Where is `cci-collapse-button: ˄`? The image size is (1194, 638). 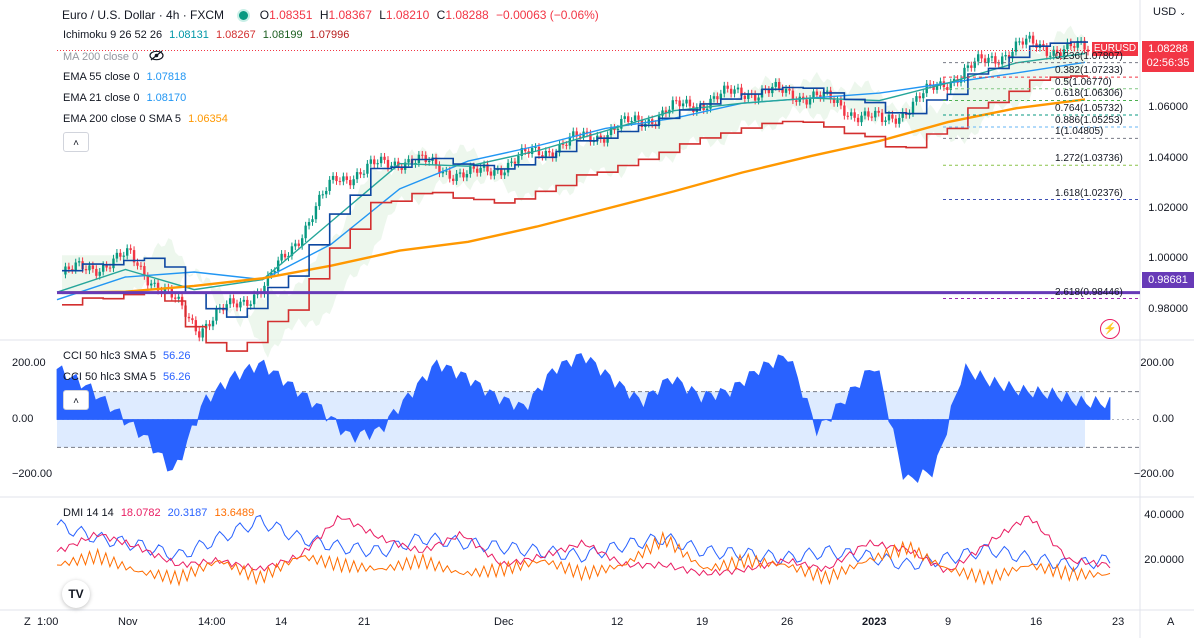
cci-collapse-button: ˄ is located at coordinates (76, 400).